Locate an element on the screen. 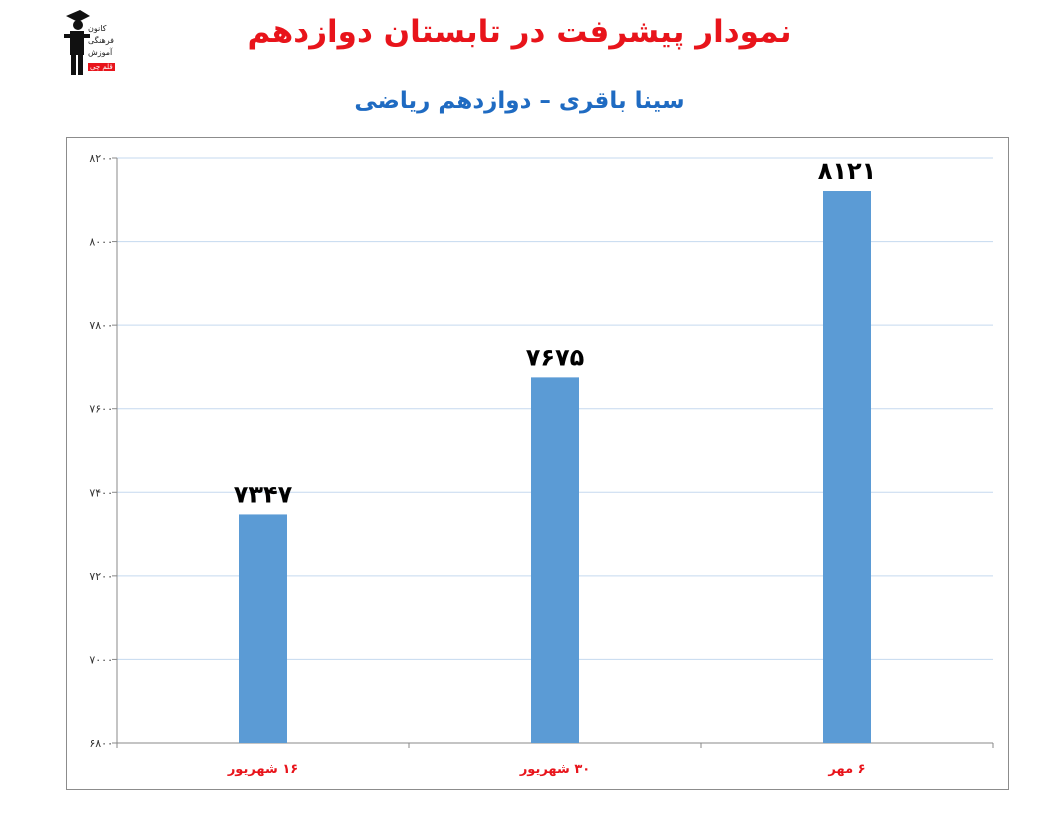 The image size is (1039, 813). y-tick-label: ۷۴۰۰ is located at coordinates (101, 492).